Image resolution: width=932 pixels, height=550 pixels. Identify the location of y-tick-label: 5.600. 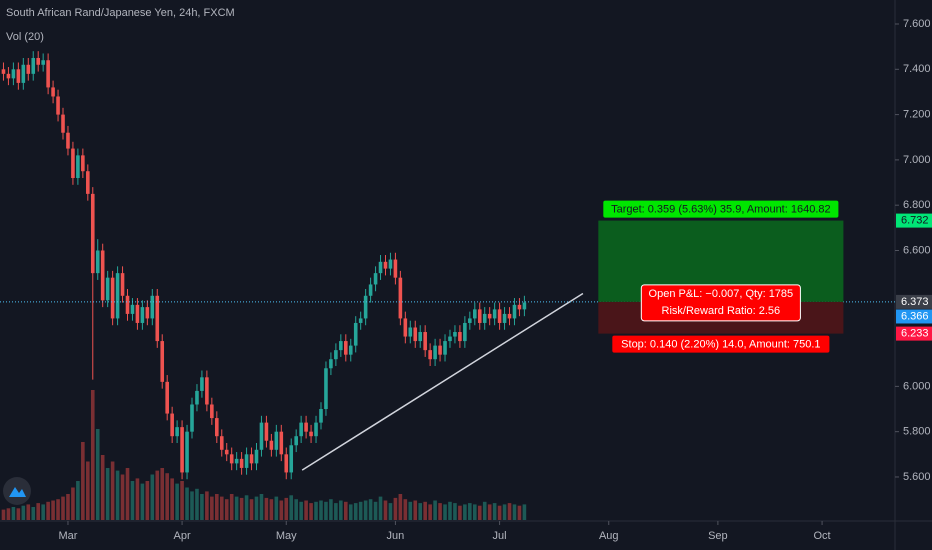
(917, 477).